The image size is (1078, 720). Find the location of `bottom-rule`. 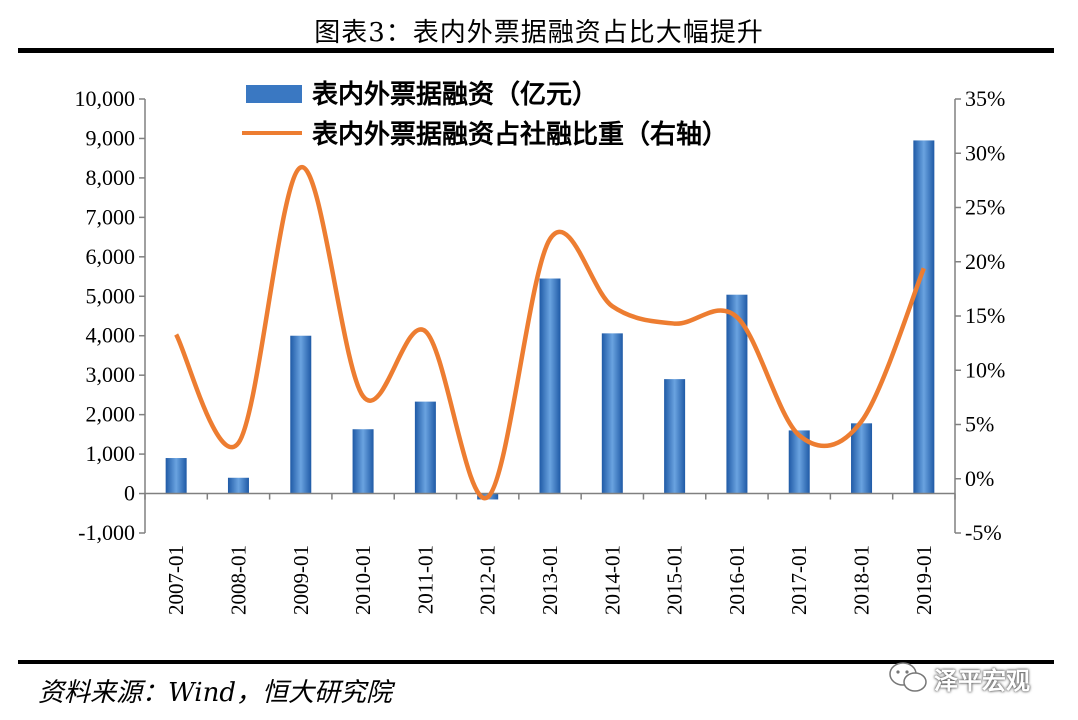

bottom-rule is located at coordinates (536, 662).